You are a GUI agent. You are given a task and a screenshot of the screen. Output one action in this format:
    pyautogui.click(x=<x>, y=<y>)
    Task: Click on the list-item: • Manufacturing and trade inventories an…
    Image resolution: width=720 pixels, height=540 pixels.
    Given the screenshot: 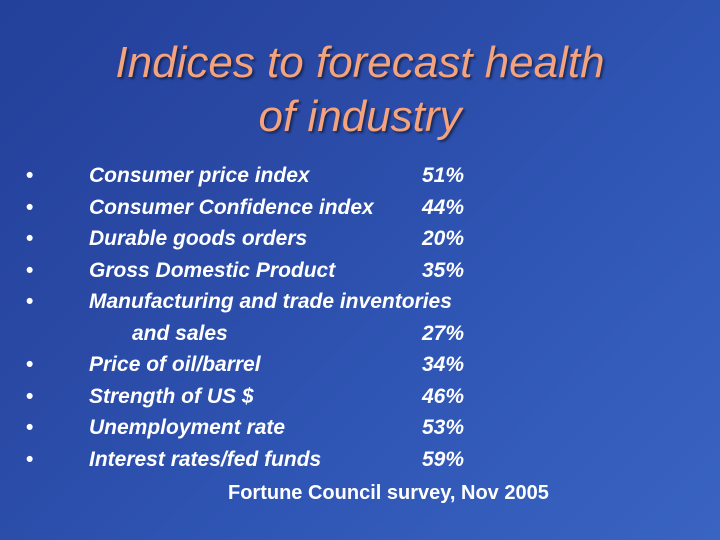 What is the action you would take?
    pyautogui.click(x=366, y=317)
    